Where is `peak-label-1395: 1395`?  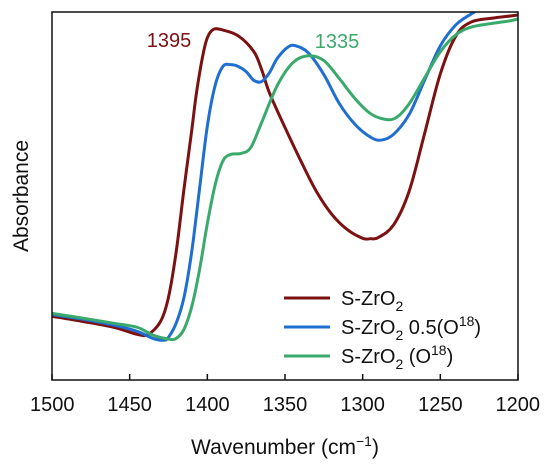
peak-label-1395: 1395 is located at coordinates (169, 41).